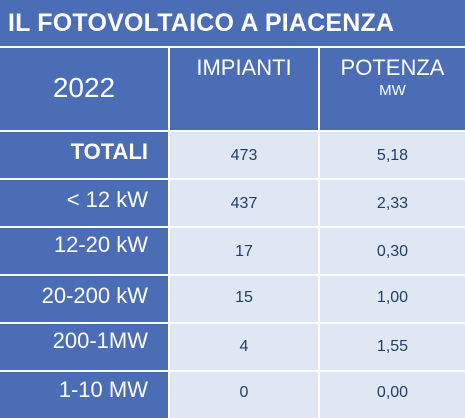 The image size is (465, 418). Describe the element at coordinates (94, 295) in the screenshot. I see `row-label-text: 20-200 kW` at that location.